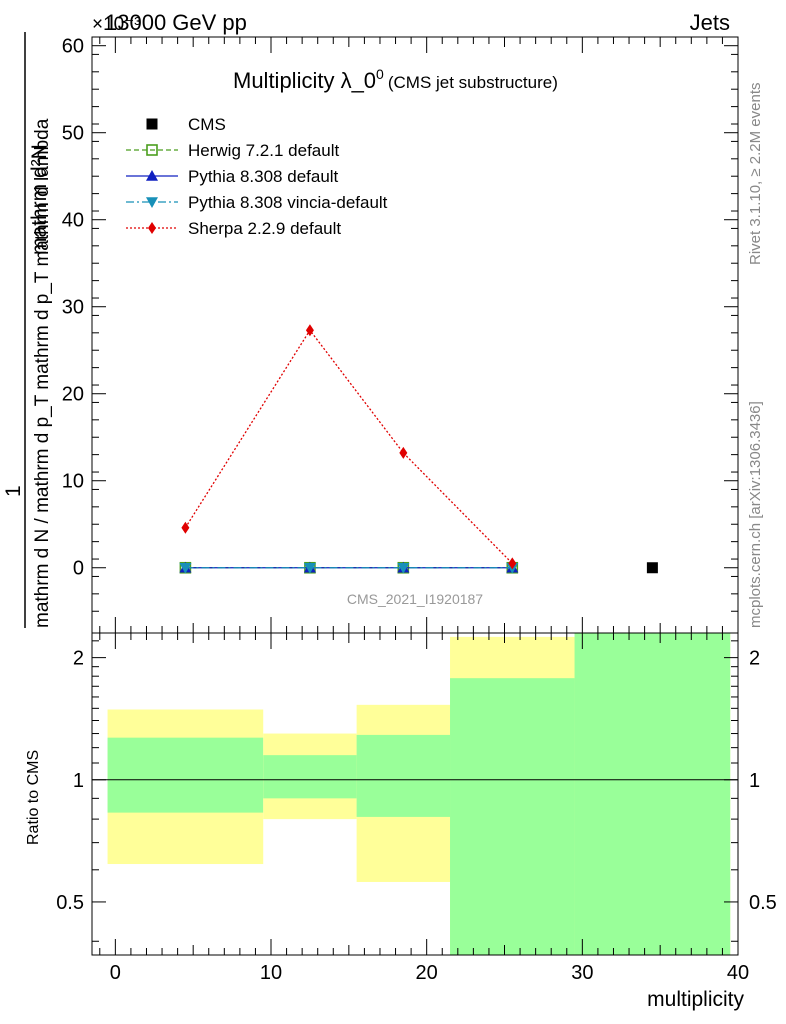 The image size is (786, 1024). I want to click on rivet-version-text: Rivet 3.1.10, ≥ 2.2M events, so click(755, 174).